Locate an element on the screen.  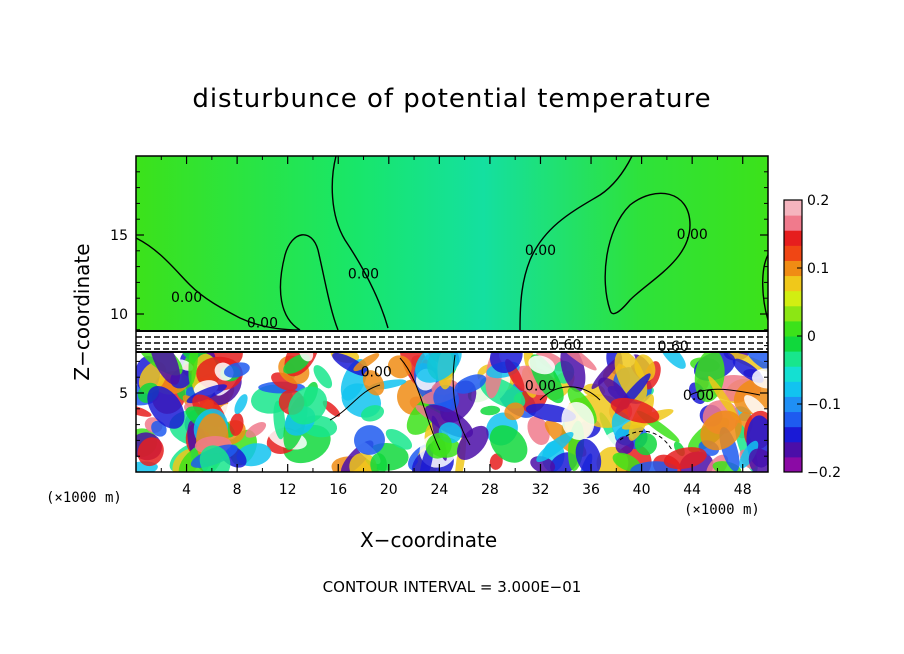
x-tick-label: 8 is located at coordinates (237, 490).